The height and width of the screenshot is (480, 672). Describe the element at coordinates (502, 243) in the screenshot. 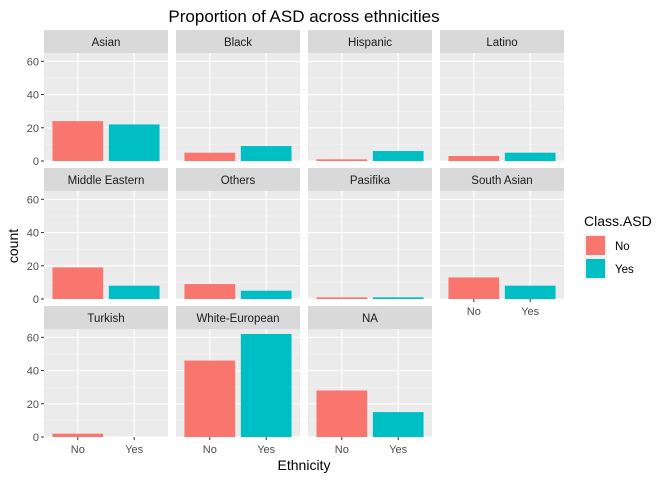

I see `panel-south-asian: South Asian No Yes` at that location.